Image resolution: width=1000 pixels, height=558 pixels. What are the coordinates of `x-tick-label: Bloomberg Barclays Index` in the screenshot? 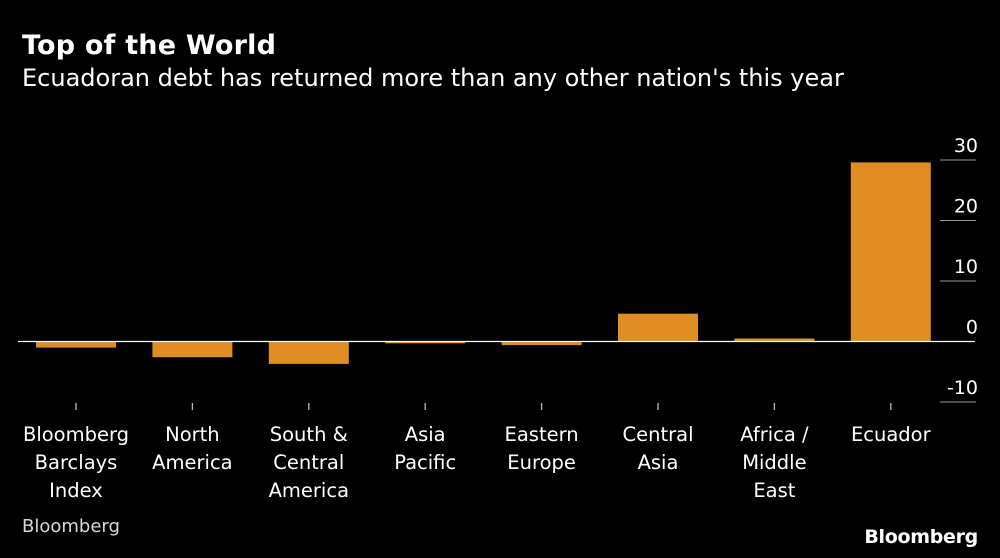 It's located at (76, 462).